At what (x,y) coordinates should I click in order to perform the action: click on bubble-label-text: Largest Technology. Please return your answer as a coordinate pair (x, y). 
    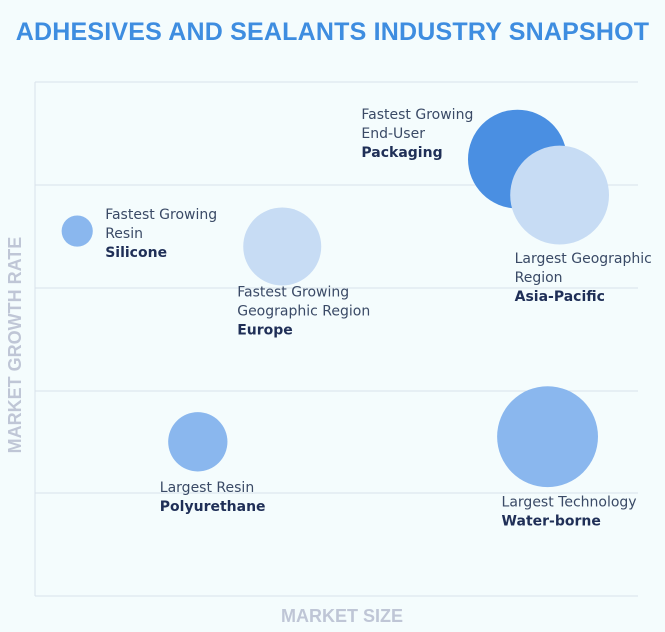
    Looking at the image, I should click on (569, 503).